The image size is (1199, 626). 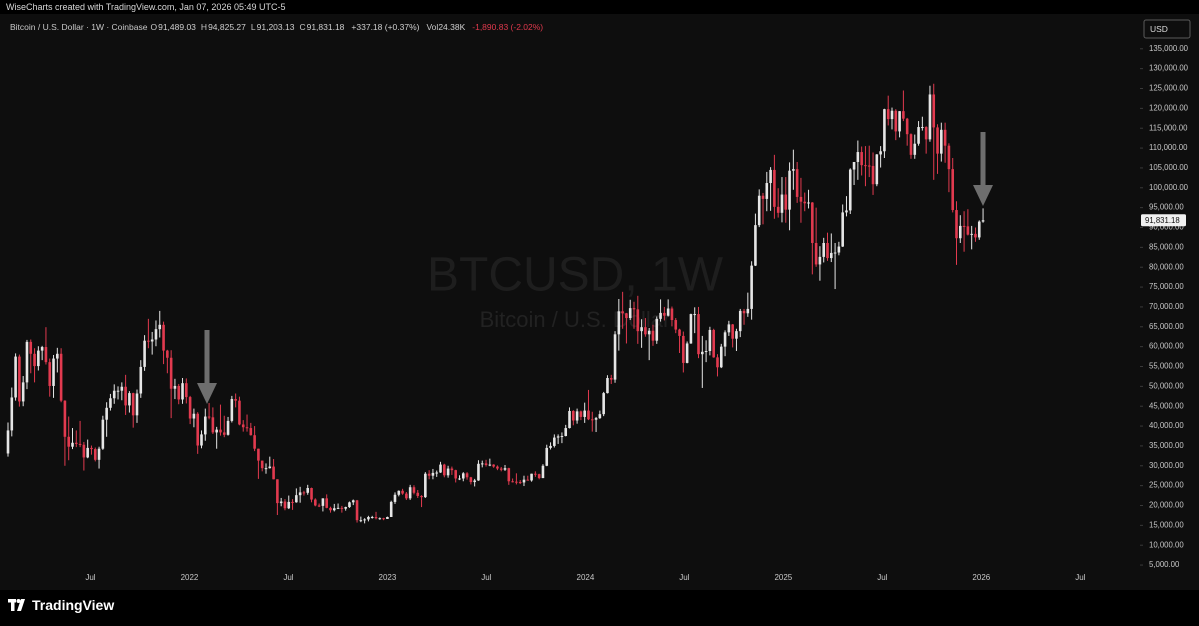 I want to click on watermark: BTCUSD, 1W, so click(x=575, y=275).